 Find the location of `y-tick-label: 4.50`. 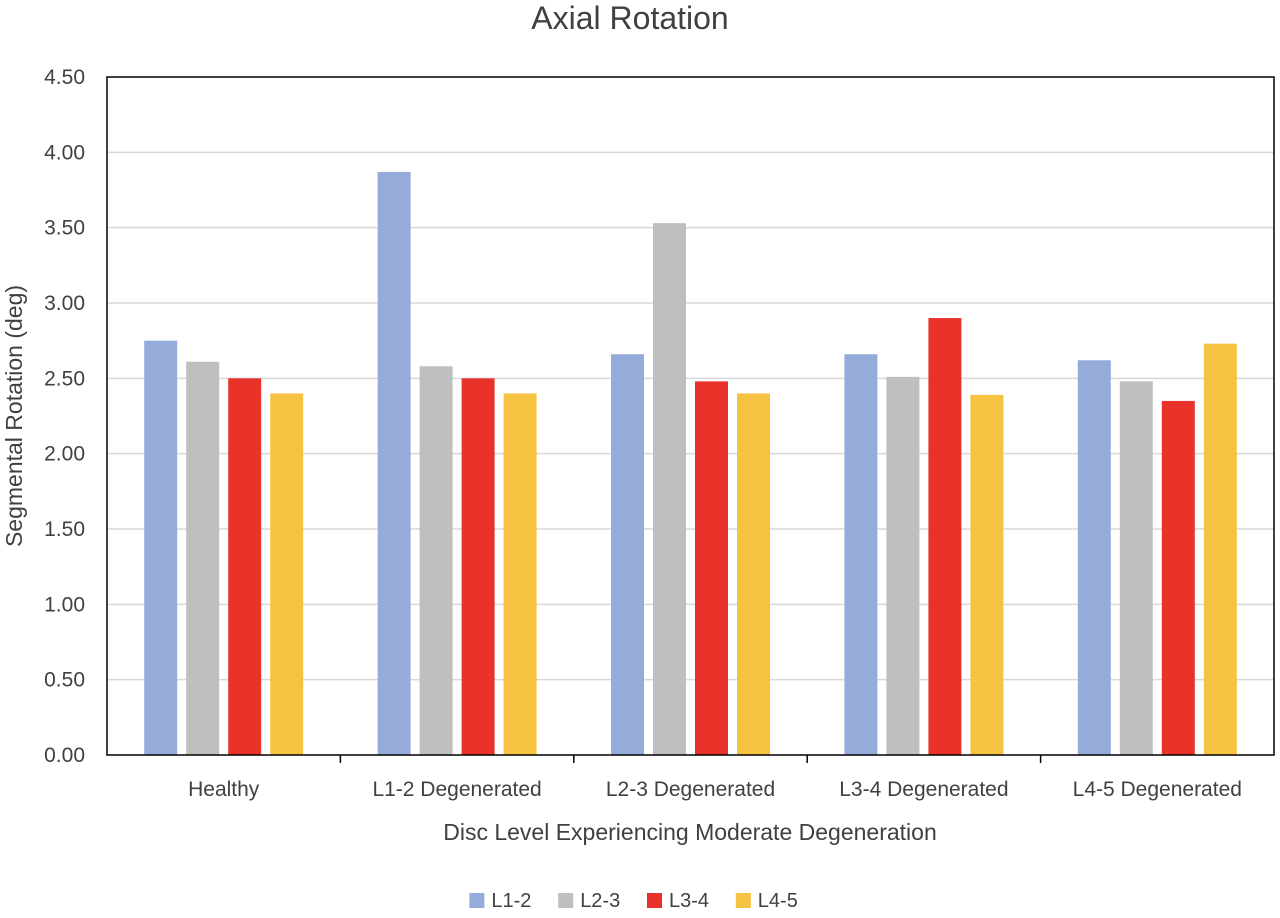

y-tick-label: 4.50 is located at coordinates (64, 77).